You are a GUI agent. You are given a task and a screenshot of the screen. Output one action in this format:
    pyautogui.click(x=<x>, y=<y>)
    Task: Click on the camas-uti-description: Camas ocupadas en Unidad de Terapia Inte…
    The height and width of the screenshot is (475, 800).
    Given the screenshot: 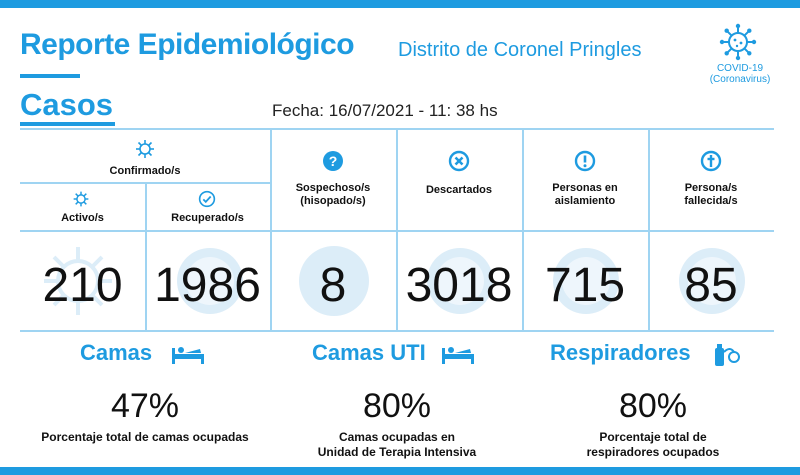 What is the action you would take?
    pyautogui.click(x=397, y=444)
    